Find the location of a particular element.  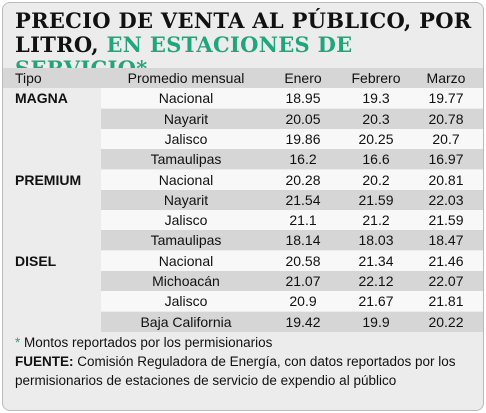

price: 19.42 is located at coordinates (303, 321).